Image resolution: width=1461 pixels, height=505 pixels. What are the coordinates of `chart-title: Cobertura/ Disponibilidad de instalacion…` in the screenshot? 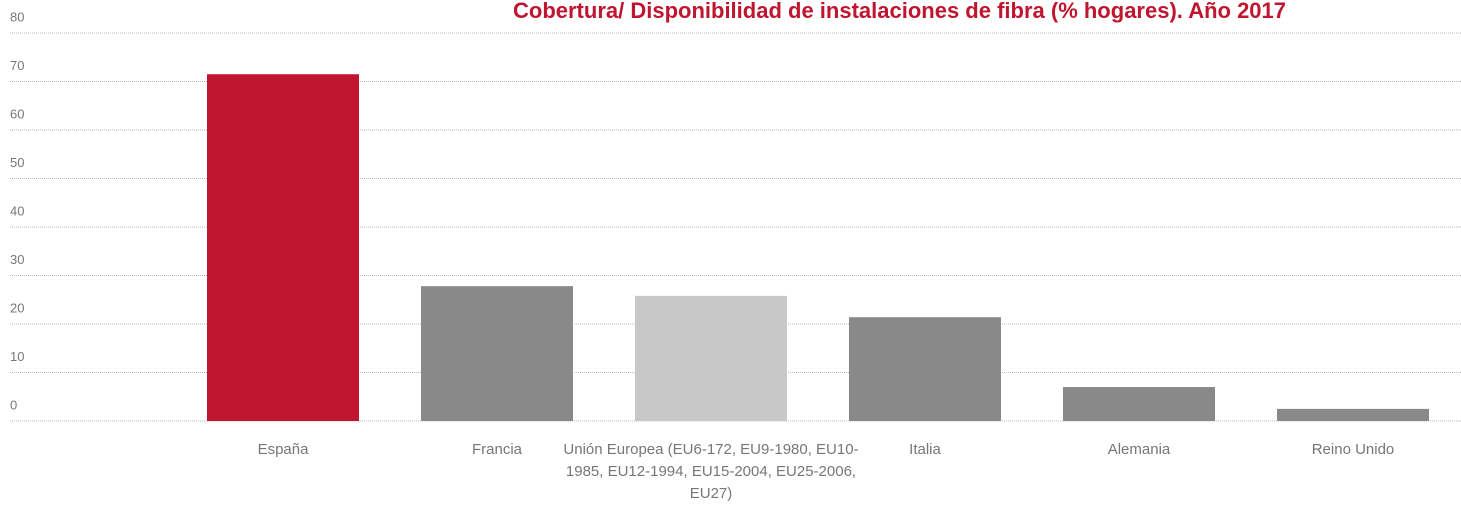 It's located at (899, 11).